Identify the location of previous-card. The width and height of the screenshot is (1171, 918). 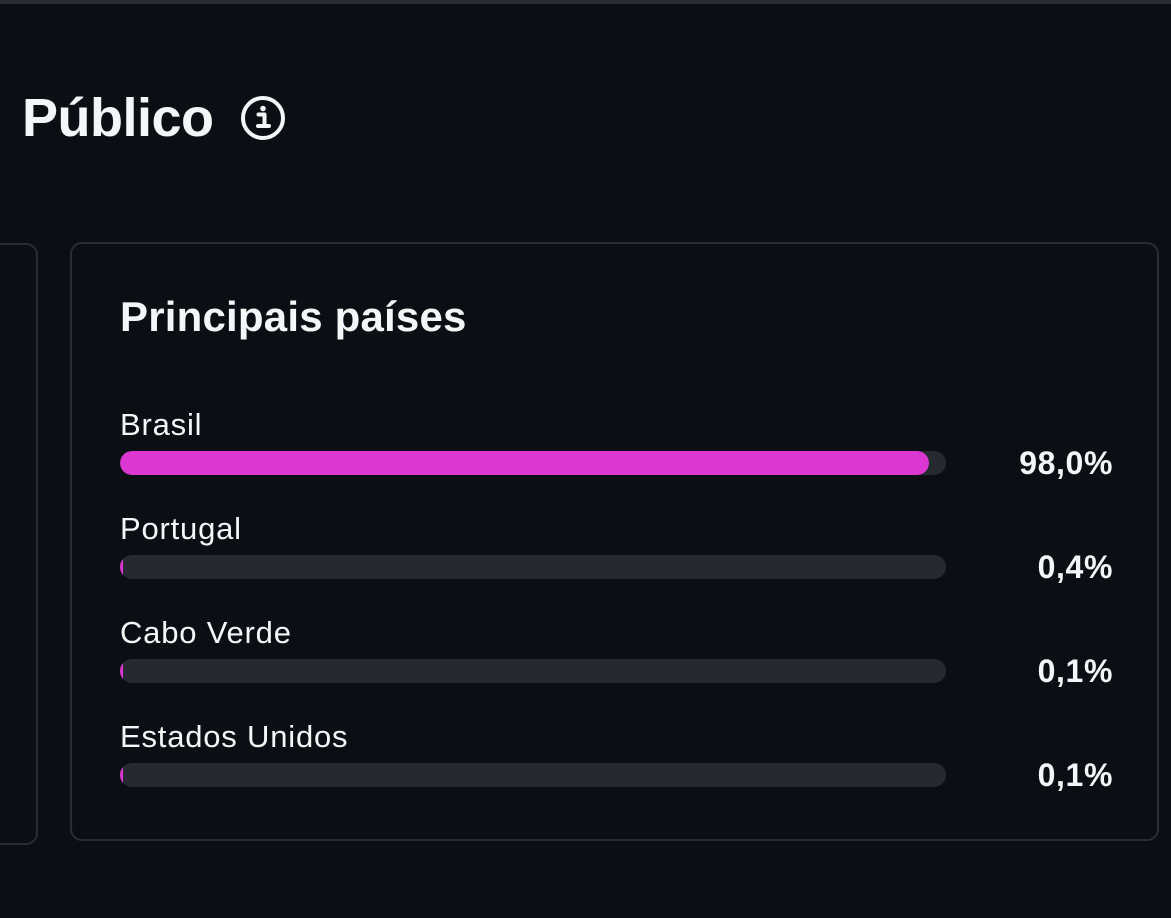
(19, 544).